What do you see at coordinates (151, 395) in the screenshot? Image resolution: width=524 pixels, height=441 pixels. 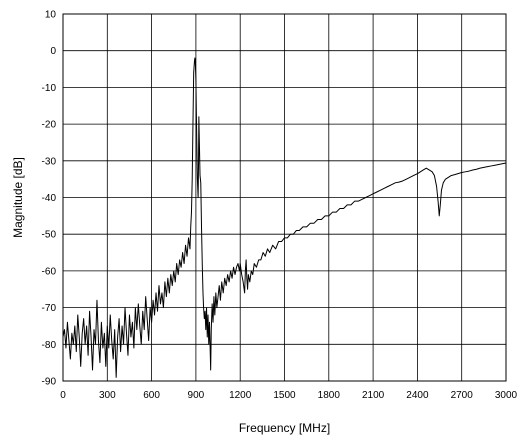 I see `x-tick-label: 600` at bounding box center [151, 395].